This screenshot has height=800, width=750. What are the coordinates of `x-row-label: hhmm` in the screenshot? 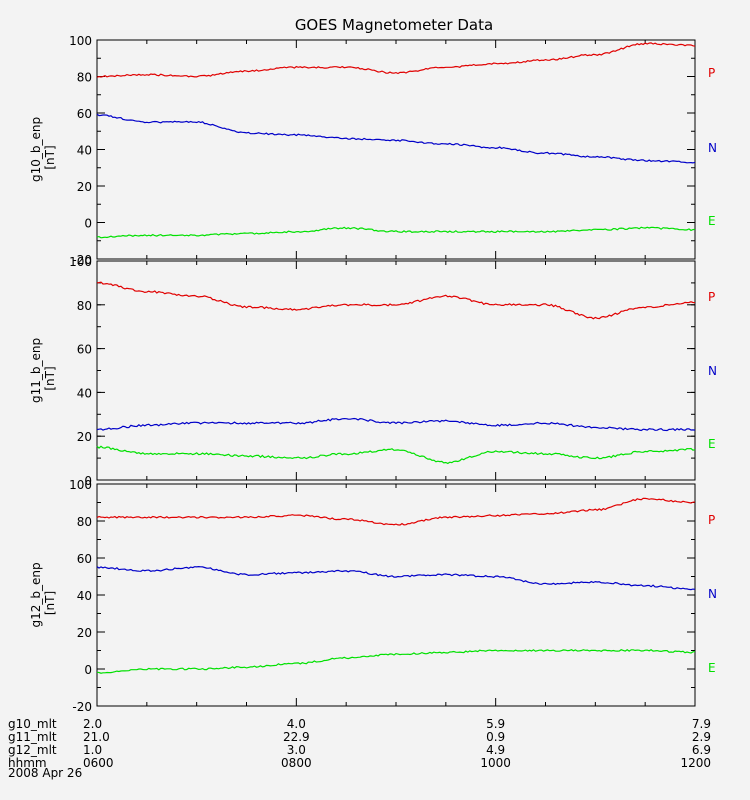 It's located at (27, 763).